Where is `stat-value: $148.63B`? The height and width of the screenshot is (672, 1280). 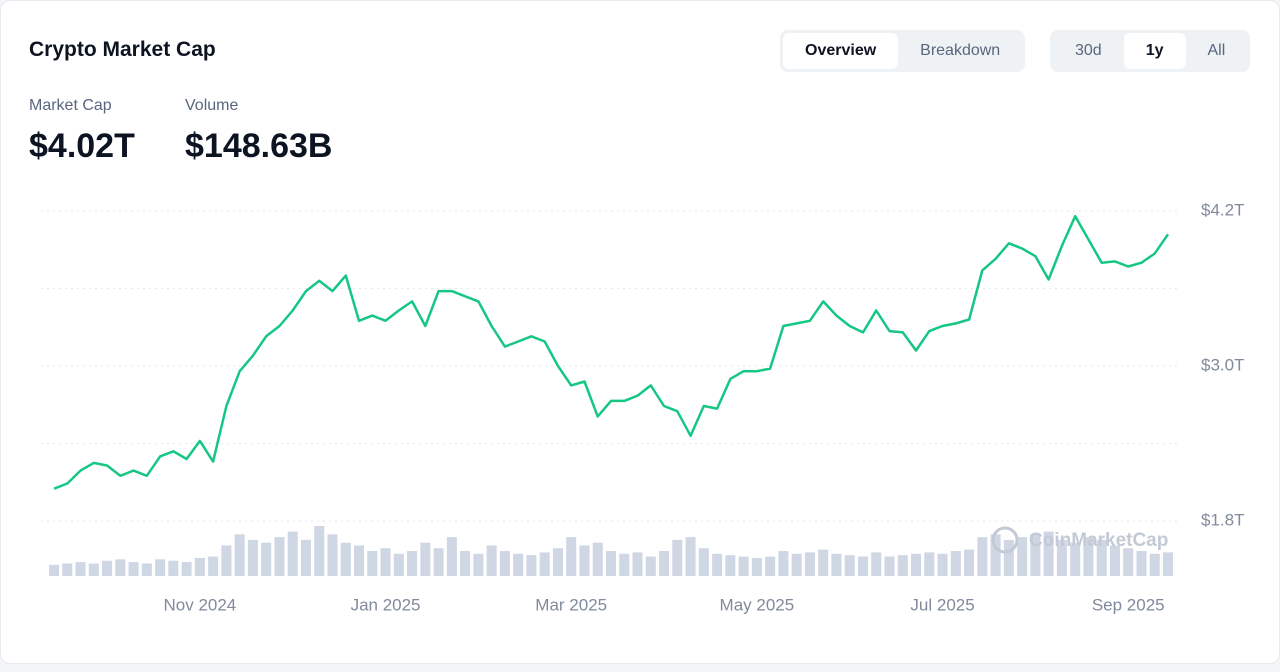
stat-value: $148.63B is located at coordinates (259, 146).